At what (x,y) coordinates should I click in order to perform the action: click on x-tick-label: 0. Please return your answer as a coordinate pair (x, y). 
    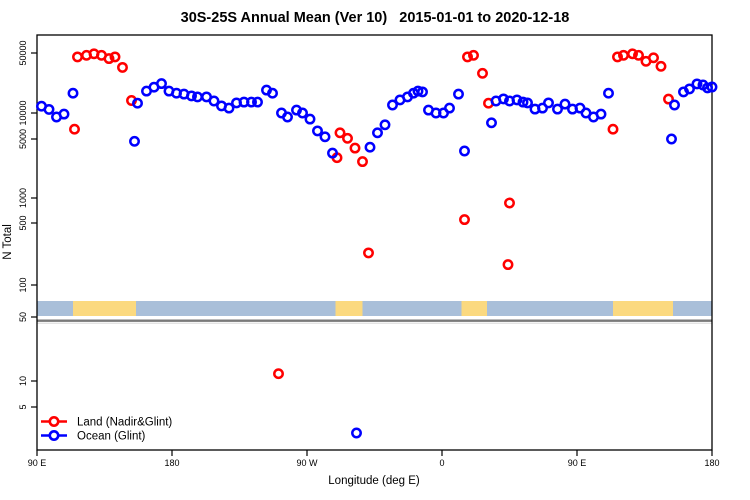
    Looking at the image, I should click on (441, 463).